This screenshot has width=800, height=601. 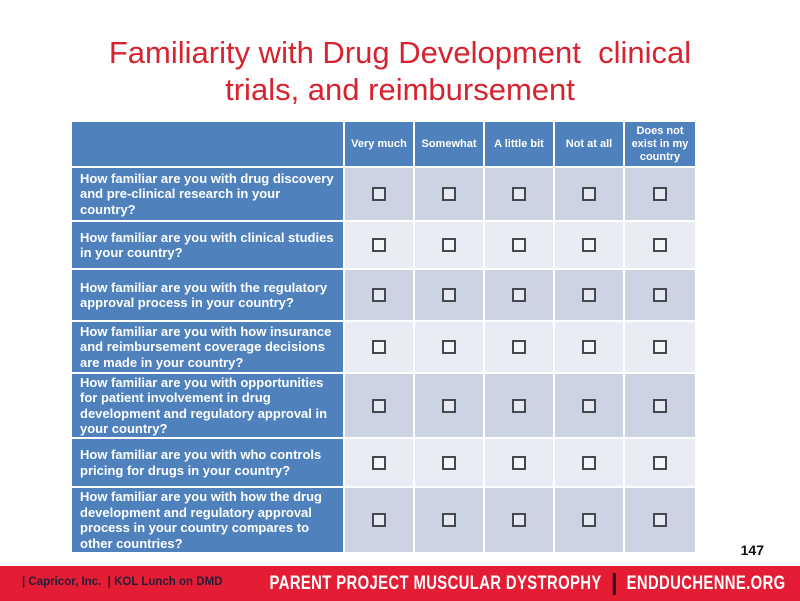 I want to click on table-corner-cell, so click(x=207, y=144).